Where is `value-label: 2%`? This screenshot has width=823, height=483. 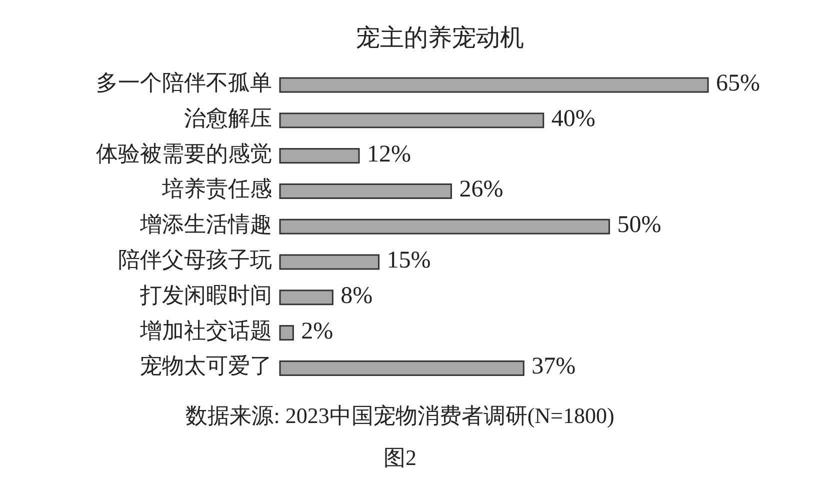
value-label: 2% is located at coordinates (317, 331).